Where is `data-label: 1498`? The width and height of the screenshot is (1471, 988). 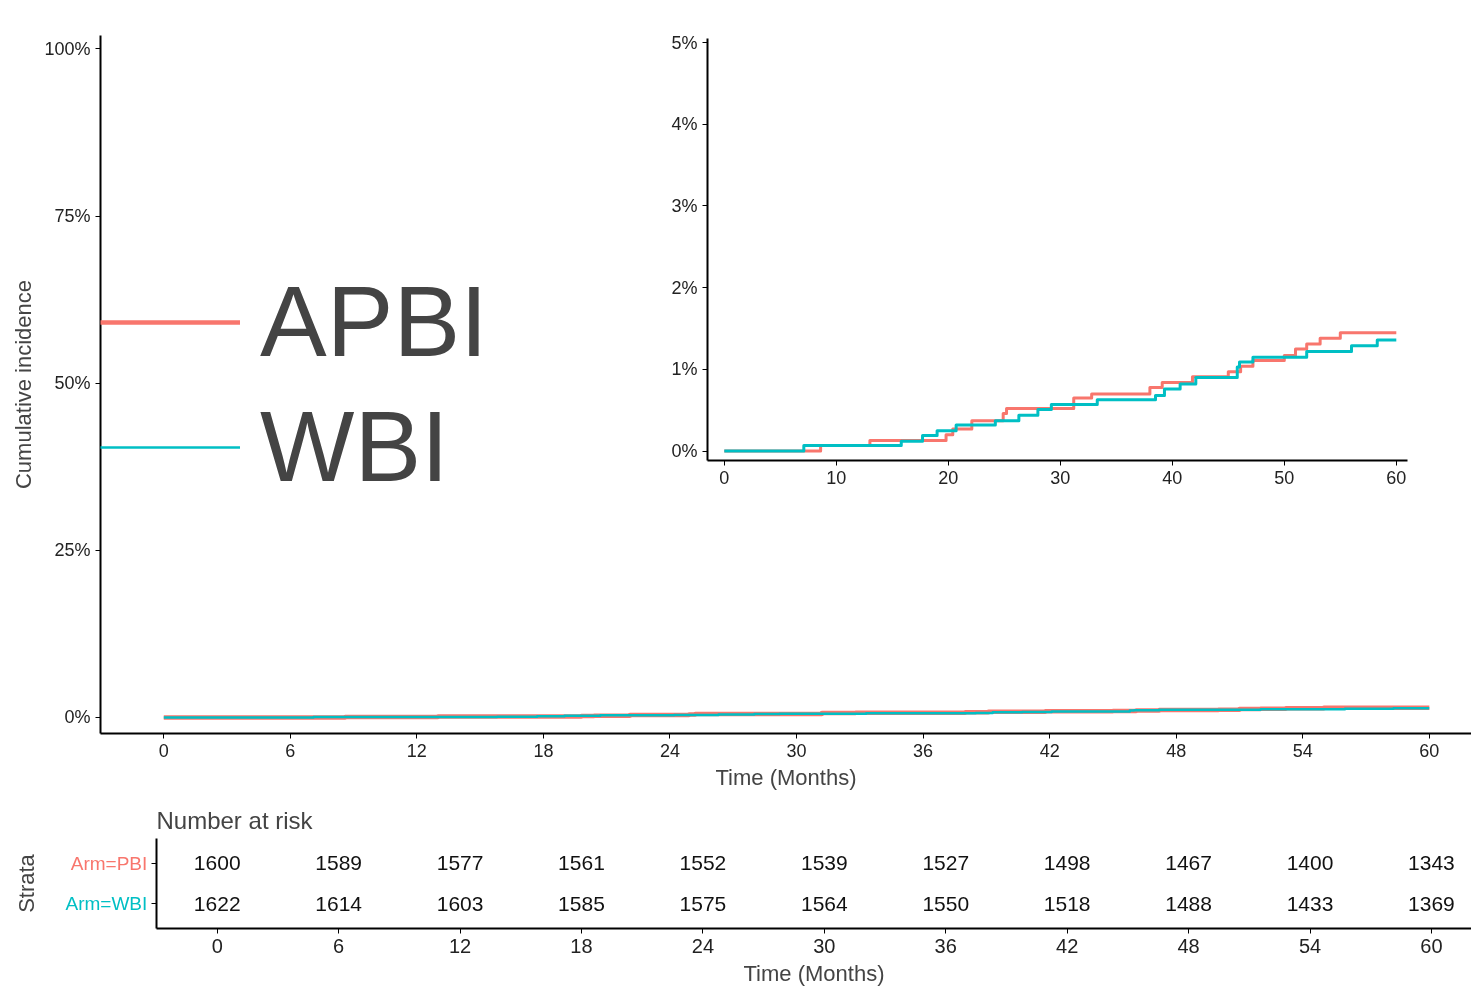 data-label: 1498 is located at coordinates (1067, 863).